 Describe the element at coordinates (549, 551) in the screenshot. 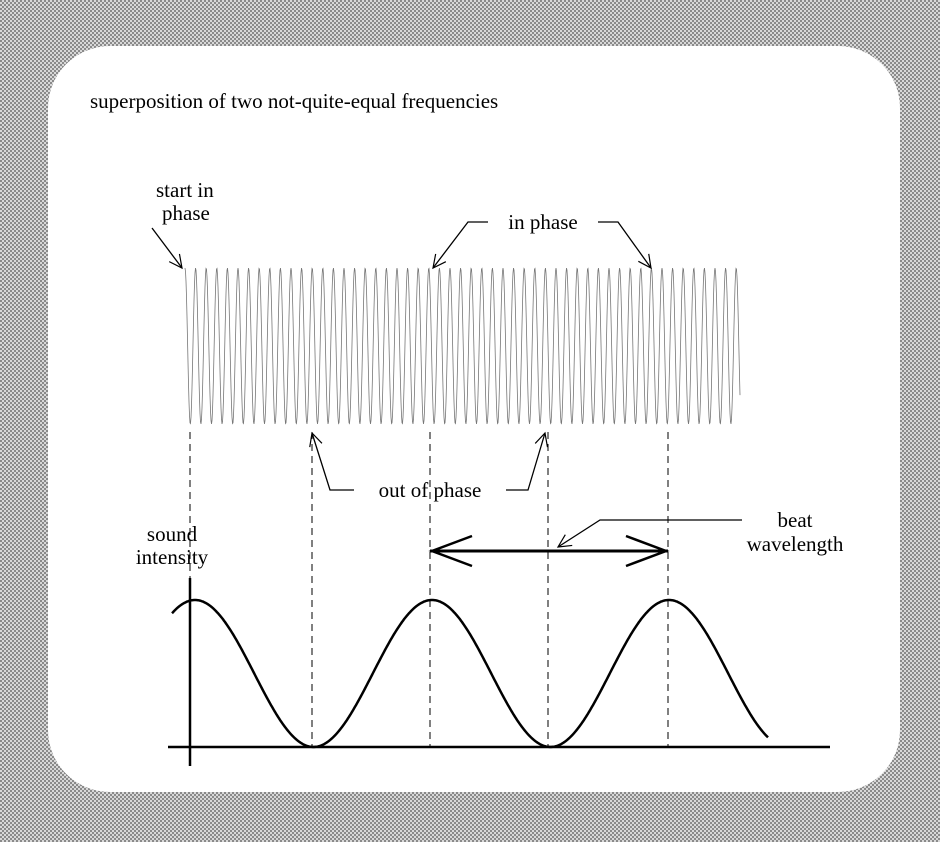

I see `beat-arrow` at that location.